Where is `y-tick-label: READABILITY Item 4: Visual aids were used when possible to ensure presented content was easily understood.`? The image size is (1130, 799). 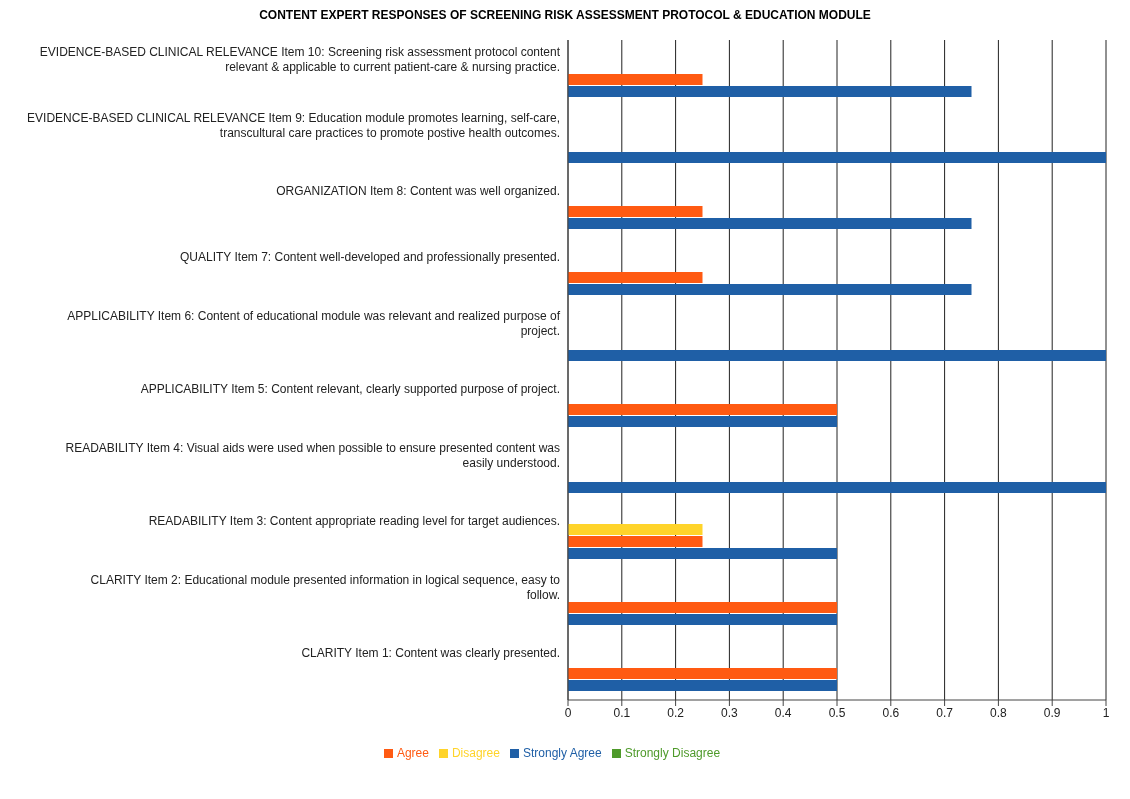
y-tick-label: READABILITY Item 4: Visual aids were used when possible to ensure presented content was easily understood. is located at coordinates (312, 455).